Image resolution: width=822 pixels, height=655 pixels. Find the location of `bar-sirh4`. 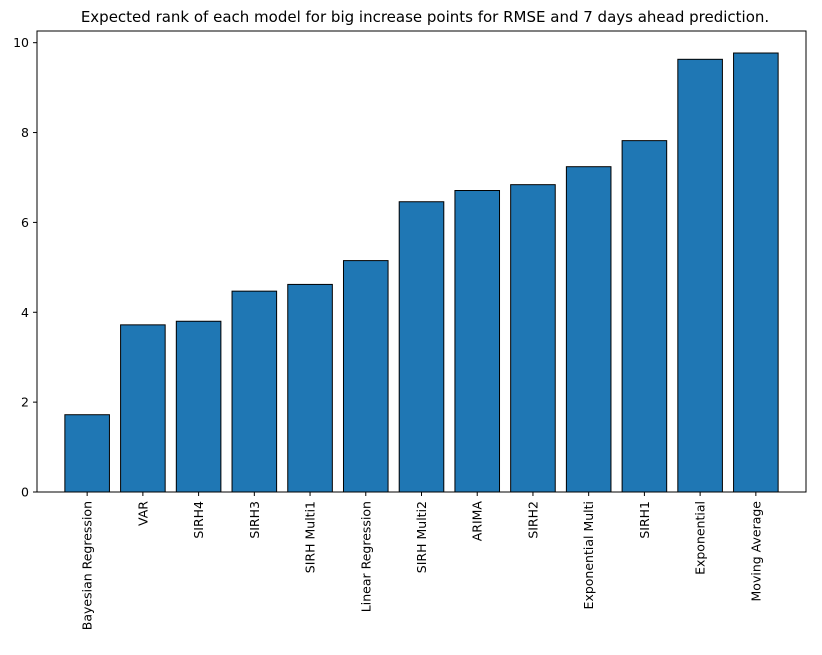

bar-sirh4 is located at coordinates (198, 406).